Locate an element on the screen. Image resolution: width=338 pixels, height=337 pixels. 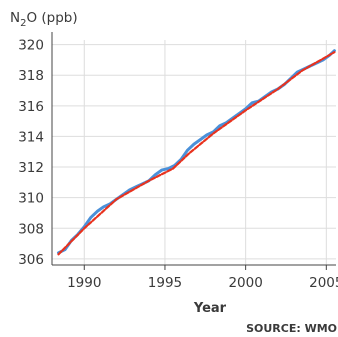
y-axis-label: N2O (ppb) is located at coordinates (44, 19).